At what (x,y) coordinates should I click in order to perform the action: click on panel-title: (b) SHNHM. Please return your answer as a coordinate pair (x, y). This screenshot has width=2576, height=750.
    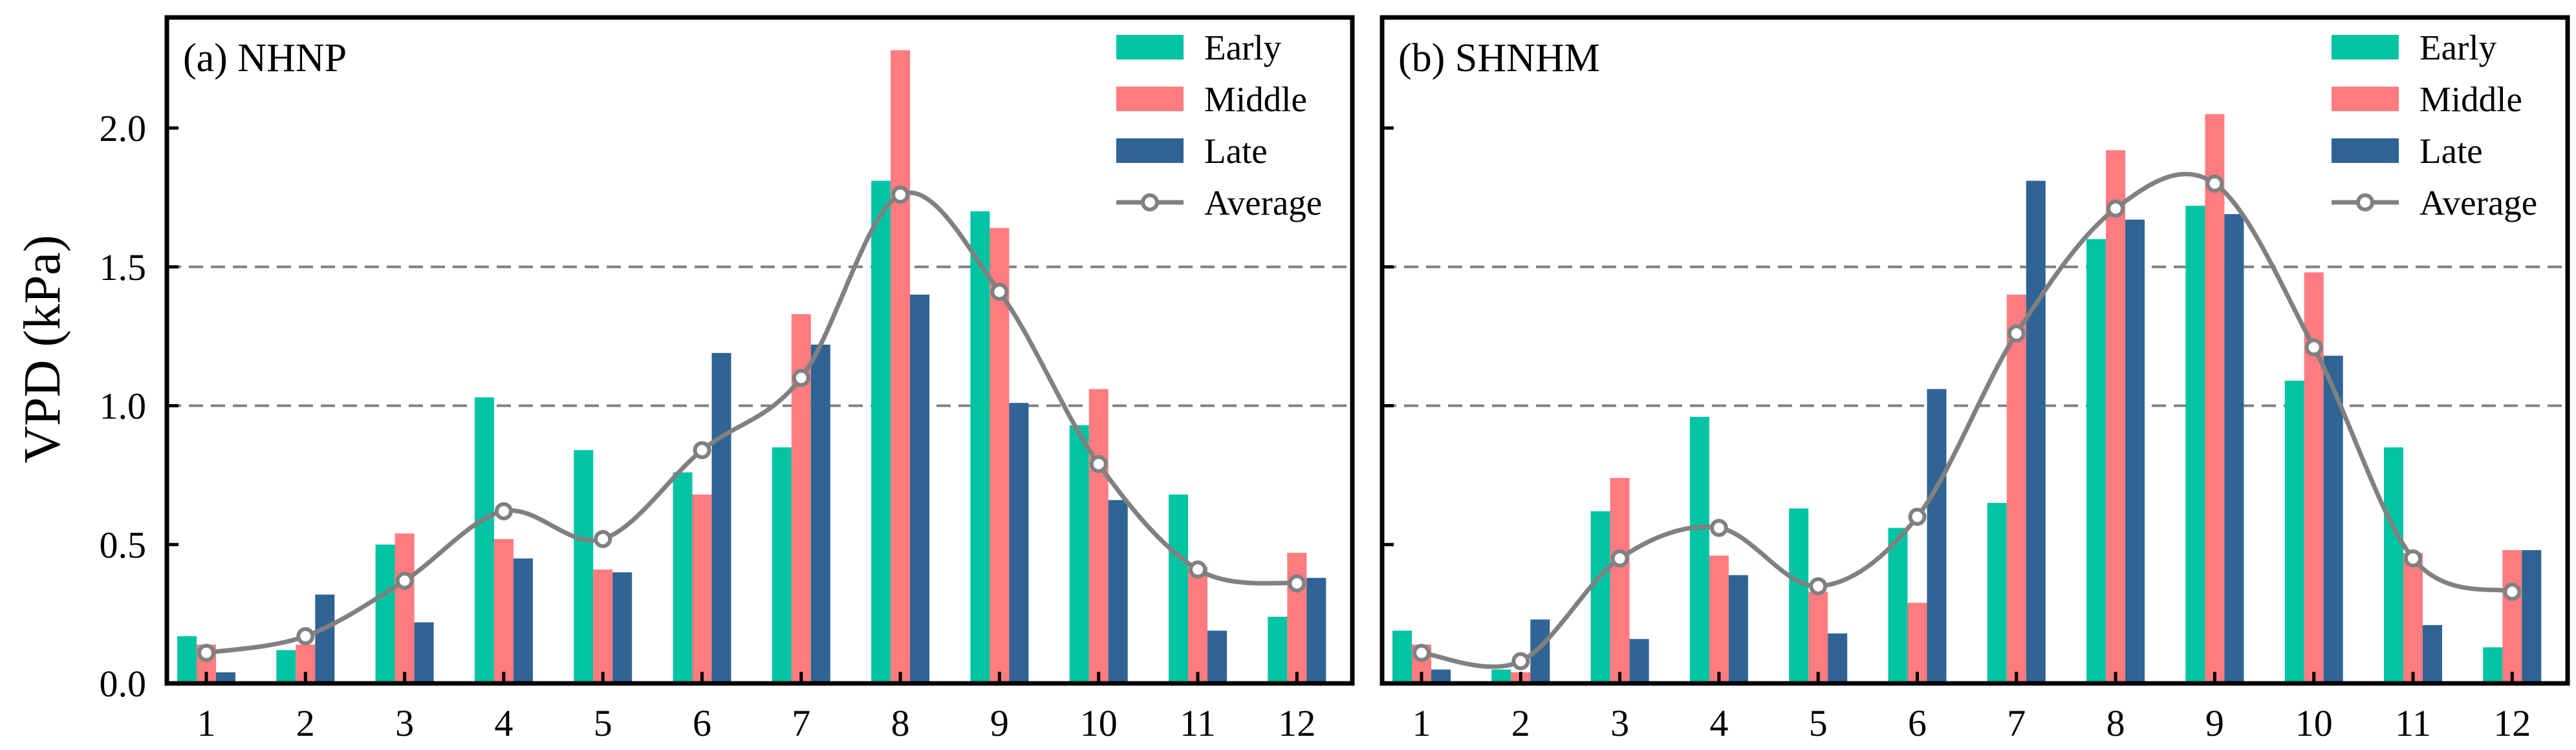
    Looking at the image, I should click on (1499, 58).